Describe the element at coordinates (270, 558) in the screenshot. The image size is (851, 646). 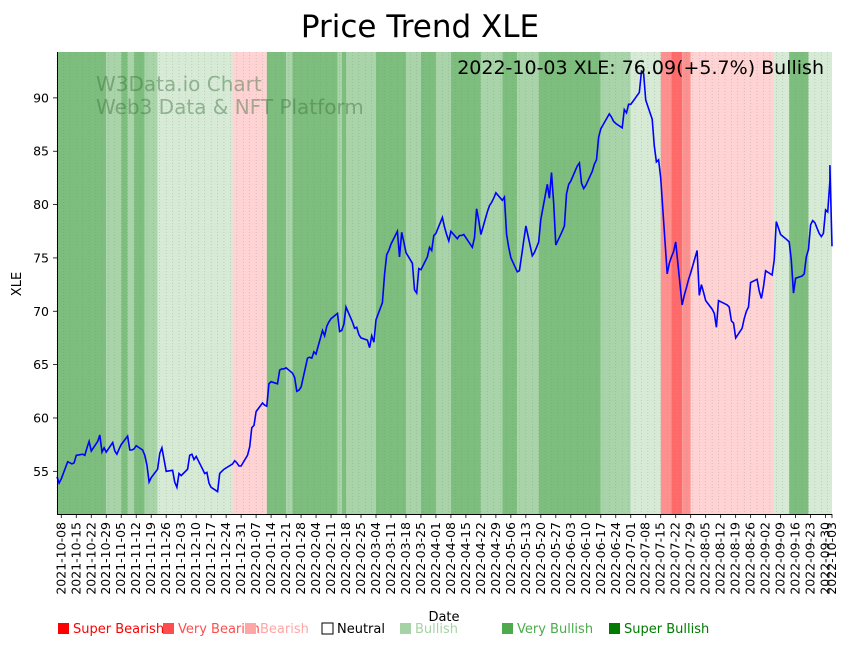
I see `x-tick-label: 2022-01-14` at that location.